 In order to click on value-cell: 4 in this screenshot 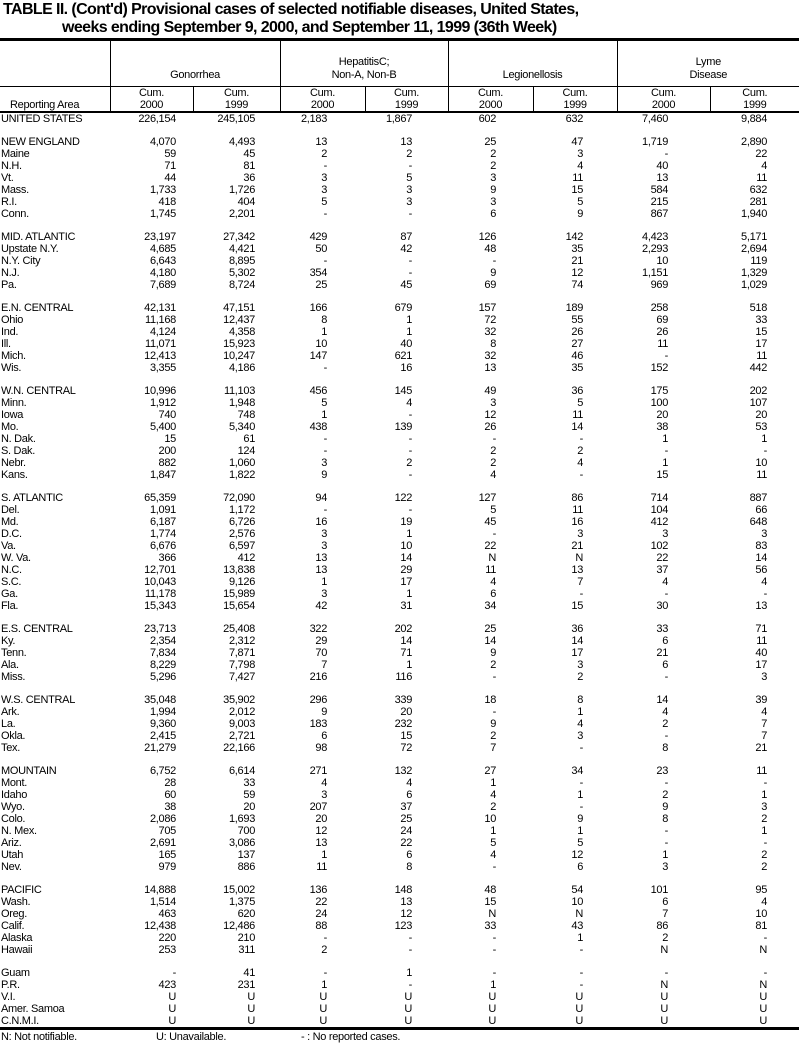, I will do `click(409, 783)`.